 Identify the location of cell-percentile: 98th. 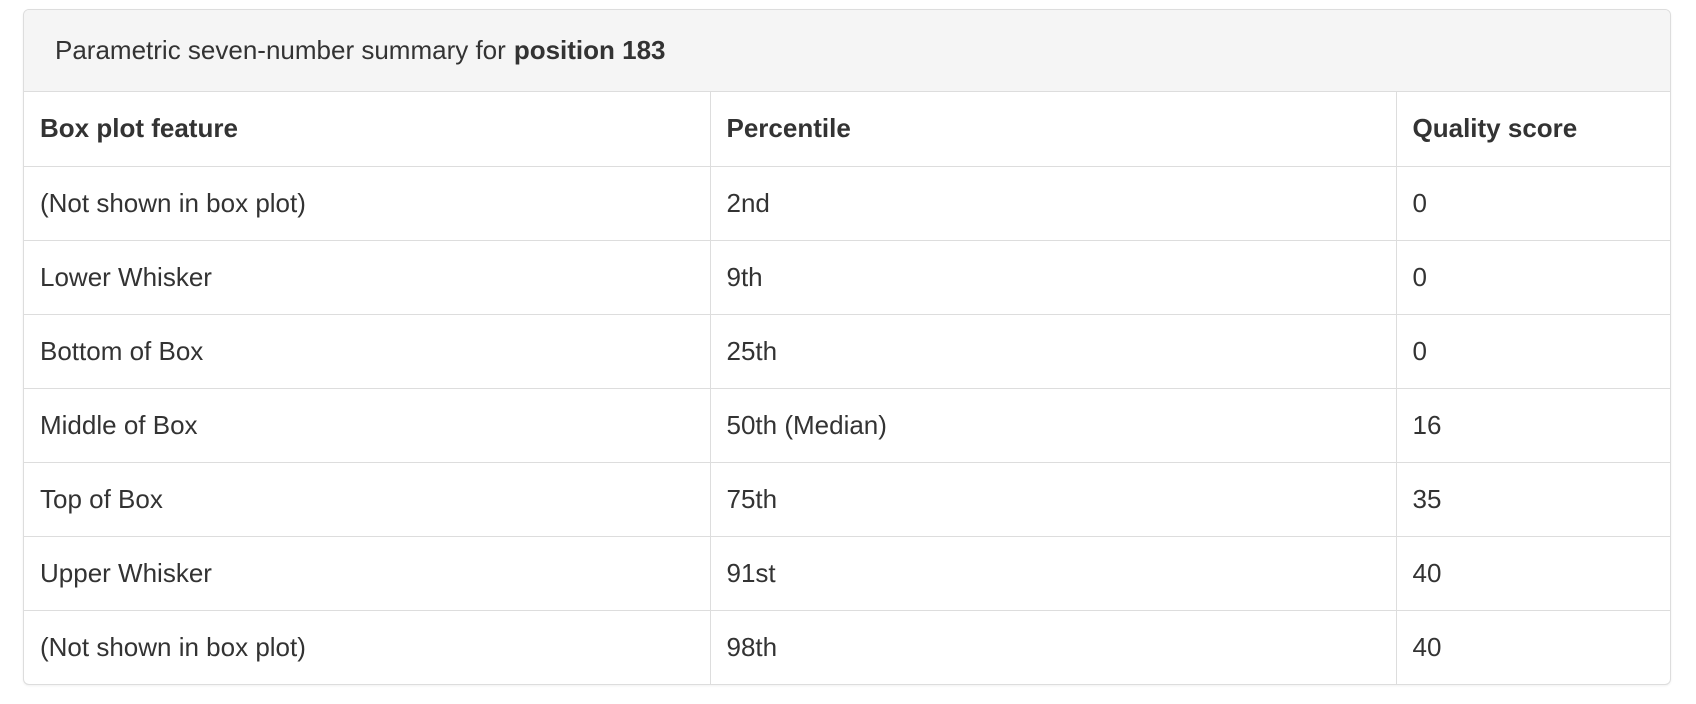
(1053, 647).